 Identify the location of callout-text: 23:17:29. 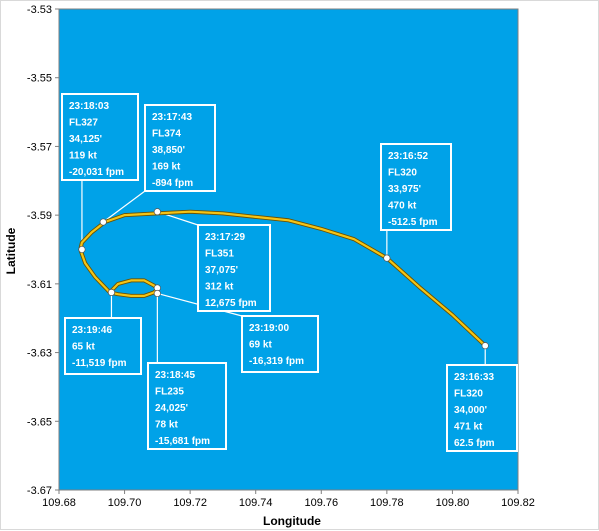
(225, 237).